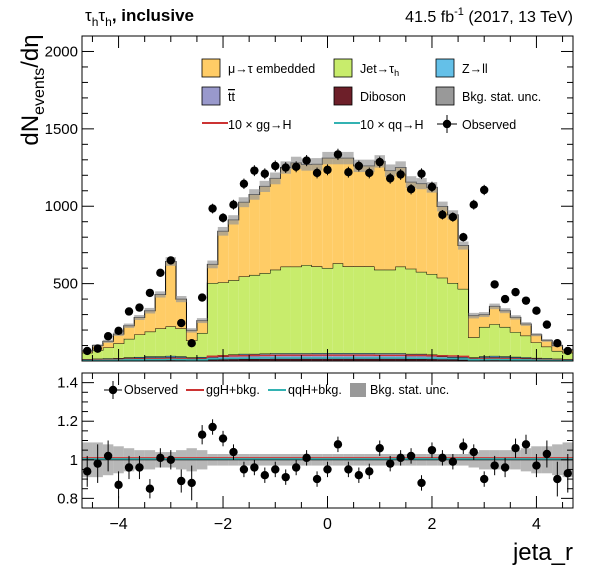  What do you see at coordinates (32, 89) in the screenshot?
I see `y-axis-label: dNevents/dη` at bounding box center [32, 89].